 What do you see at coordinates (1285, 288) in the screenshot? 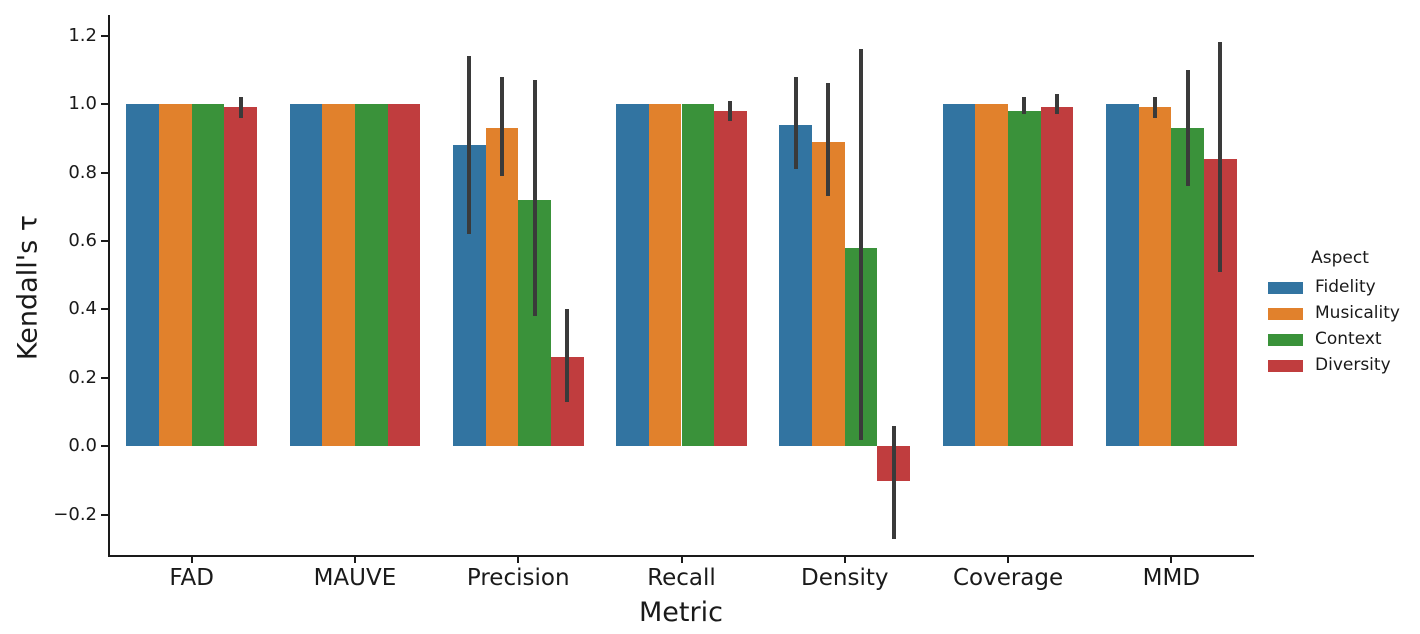
I see `legend-swatch-fidelity` at bounding box center [1285, 288].